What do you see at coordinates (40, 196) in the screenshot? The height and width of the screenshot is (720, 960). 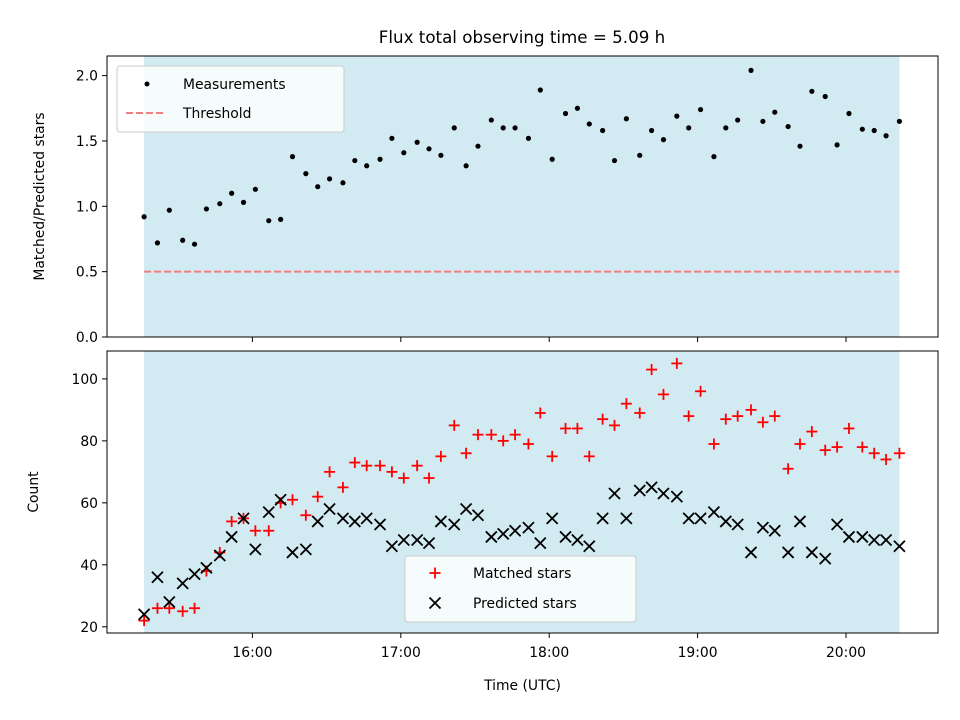 I see `top-y-axis-label: Matched/Predicted stars` at bounding box center [40, 196].